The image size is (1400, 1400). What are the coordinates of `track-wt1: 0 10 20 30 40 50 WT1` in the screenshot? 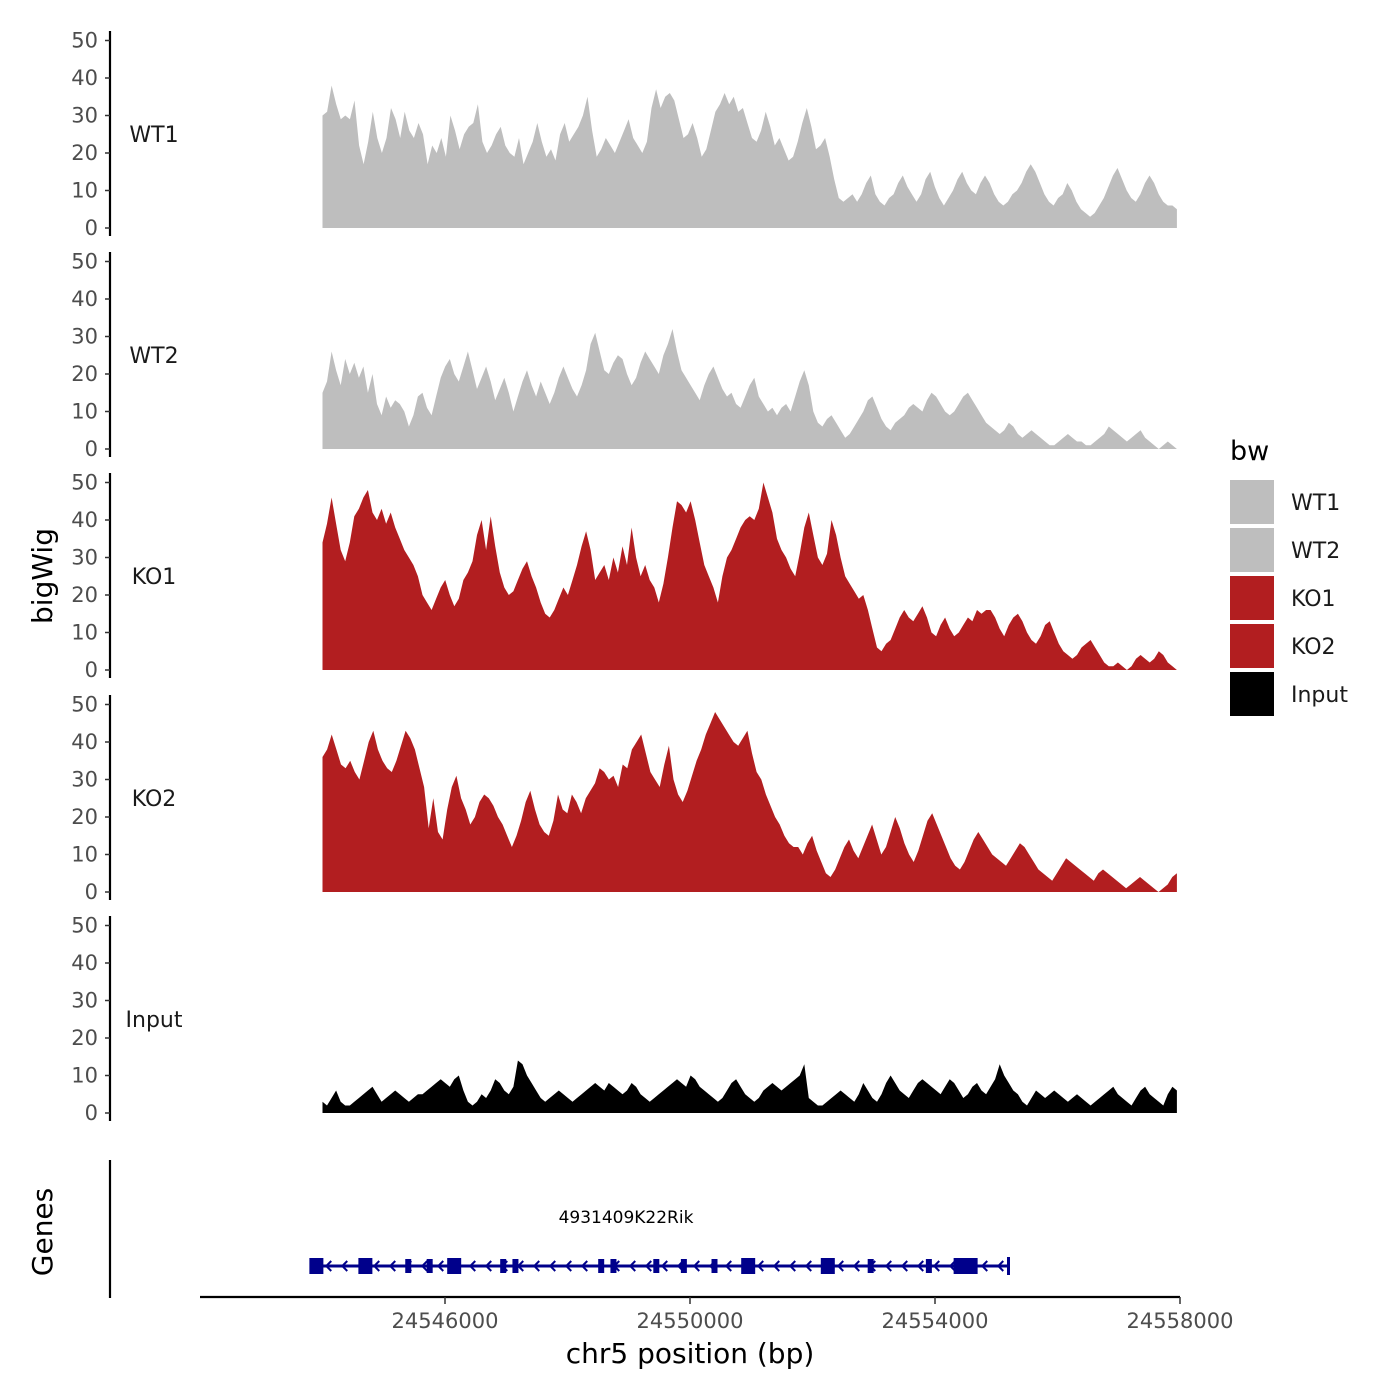 It's located at (624, 134).